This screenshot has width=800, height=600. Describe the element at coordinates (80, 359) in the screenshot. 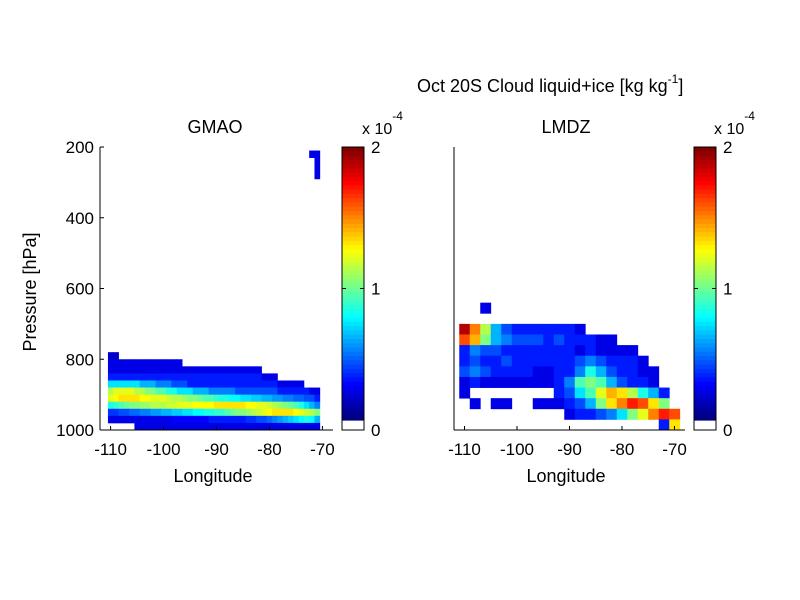

I see `y-tick-label: 800` at that location.